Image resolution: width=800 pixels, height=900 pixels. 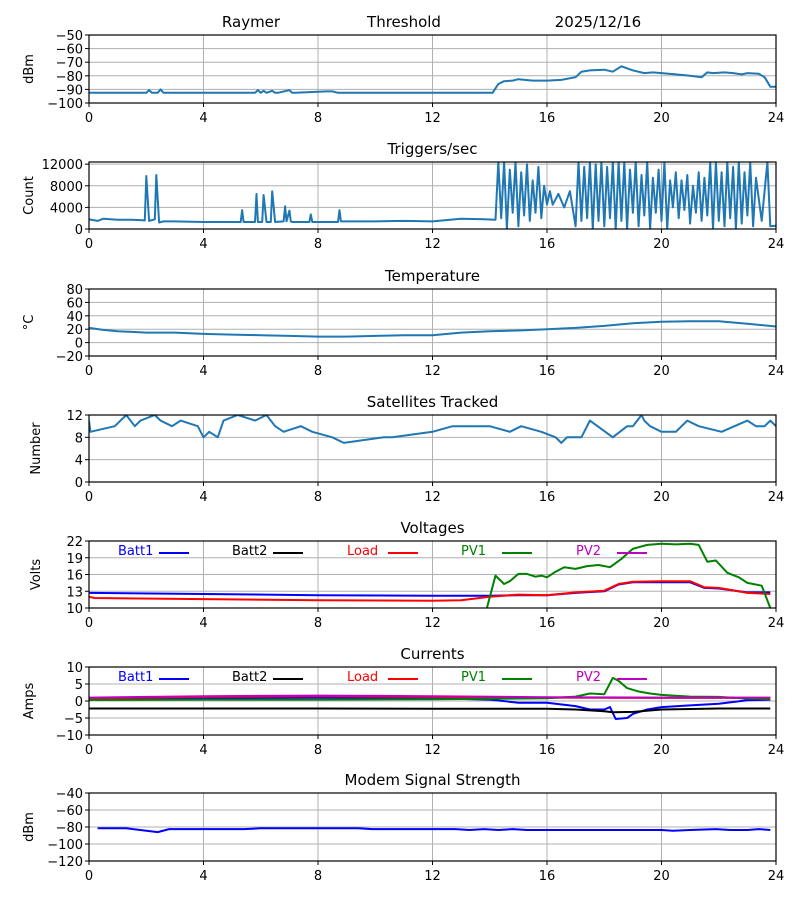 What do you see at coordinates (432, 528) in the screenshot?
I see `chart-title: Voltages` at bounding box center [432, 528].